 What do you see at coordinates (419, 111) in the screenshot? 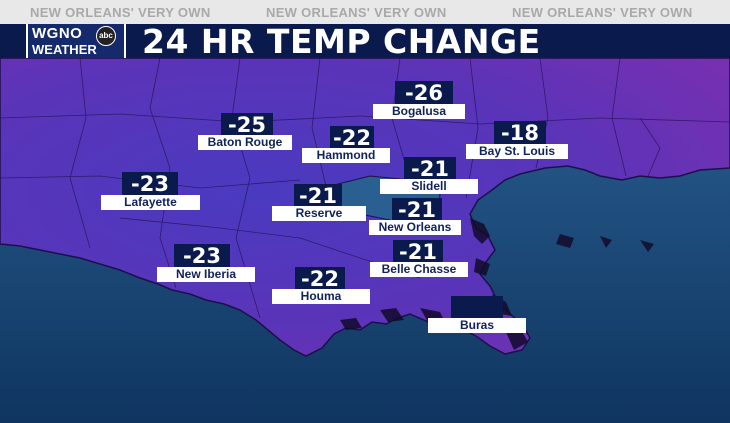
I see `city-label: Bogalusa` at bounding box center [419, 111].